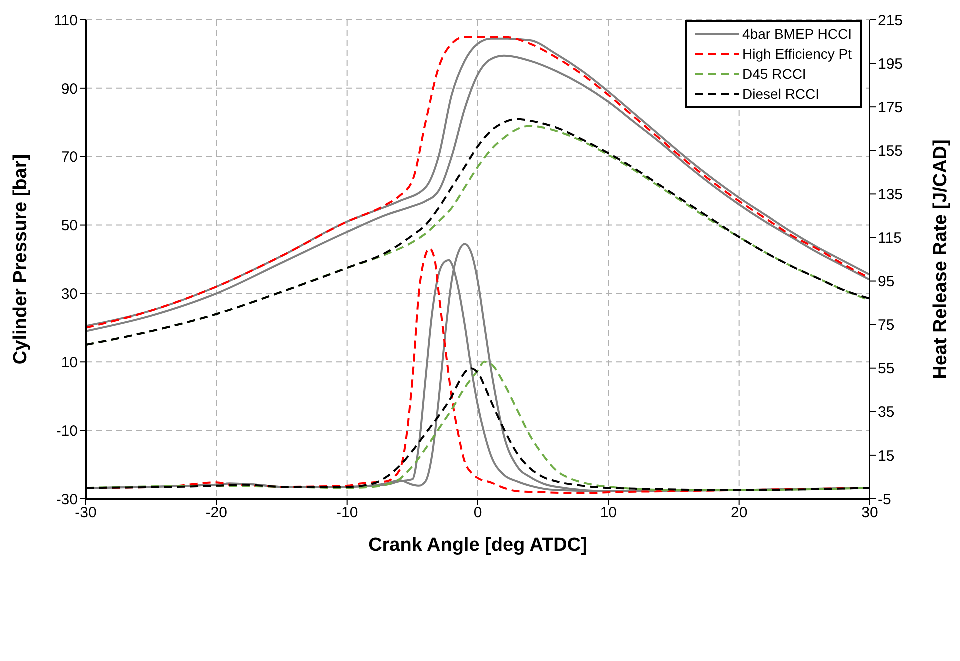 The image size is (960, 661). Describe the element at coordinates (69, 363) in the screenshot. I see `y-tick-label: 10` at that location.